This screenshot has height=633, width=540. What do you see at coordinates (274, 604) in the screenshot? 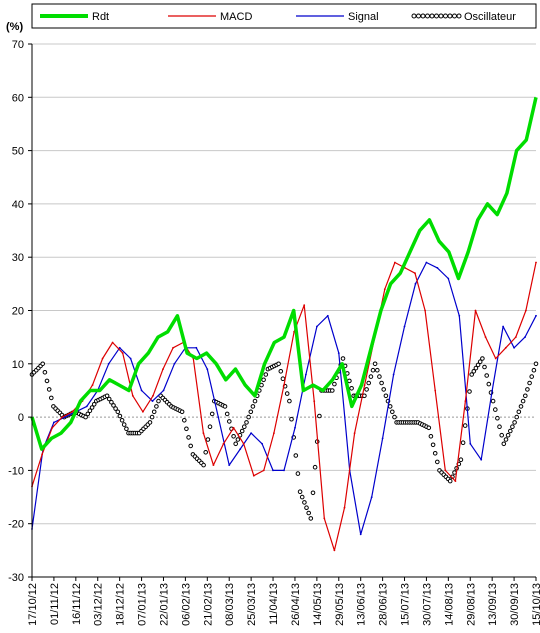
I see `x-tick-label: 11/04/13` at bounding box center [274, 604].